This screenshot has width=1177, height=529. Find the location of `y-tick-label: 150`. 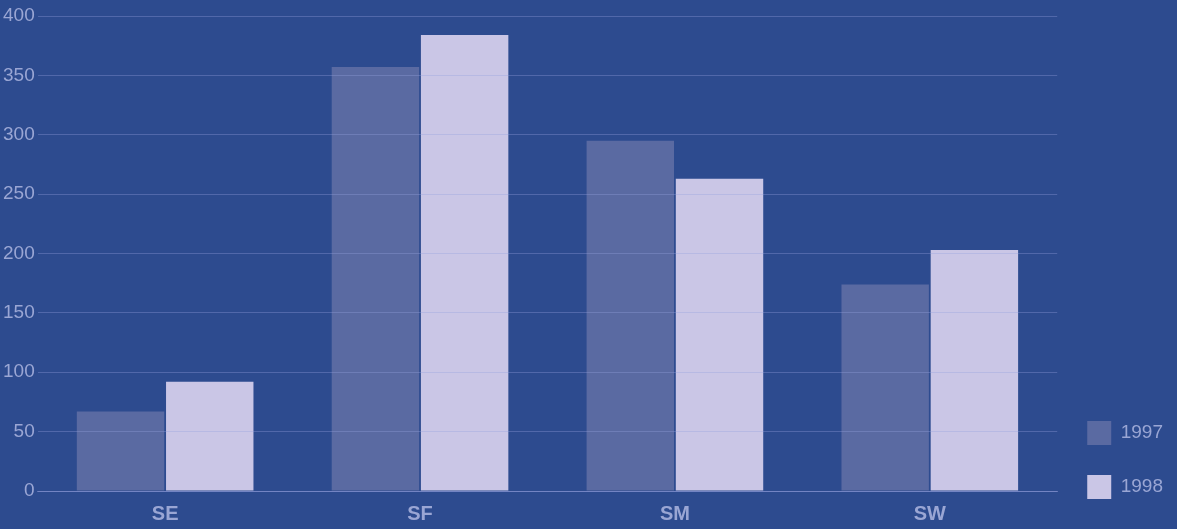

y-tick-label: 150 is located at coordinates (19, 312).